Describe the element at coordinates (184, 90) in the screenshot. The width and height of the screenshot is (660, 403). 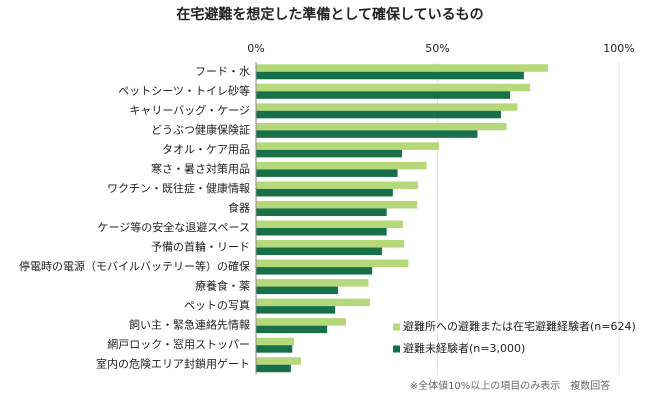
I see `y-tick-label: ペットシーツ・トイレ砂等` at that location.